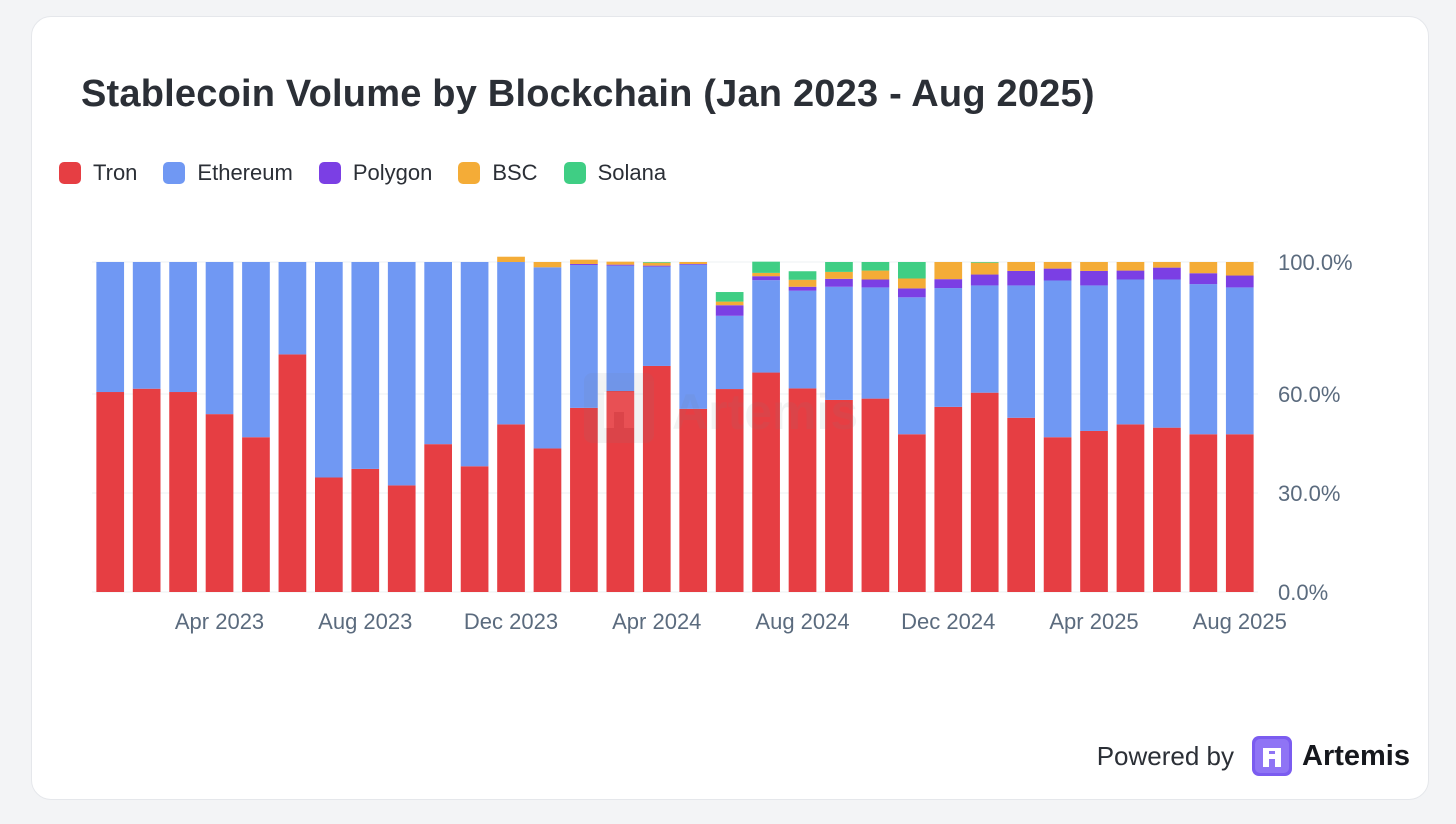  I want to click on bar-tron-aug-2024, so click(802, 490).